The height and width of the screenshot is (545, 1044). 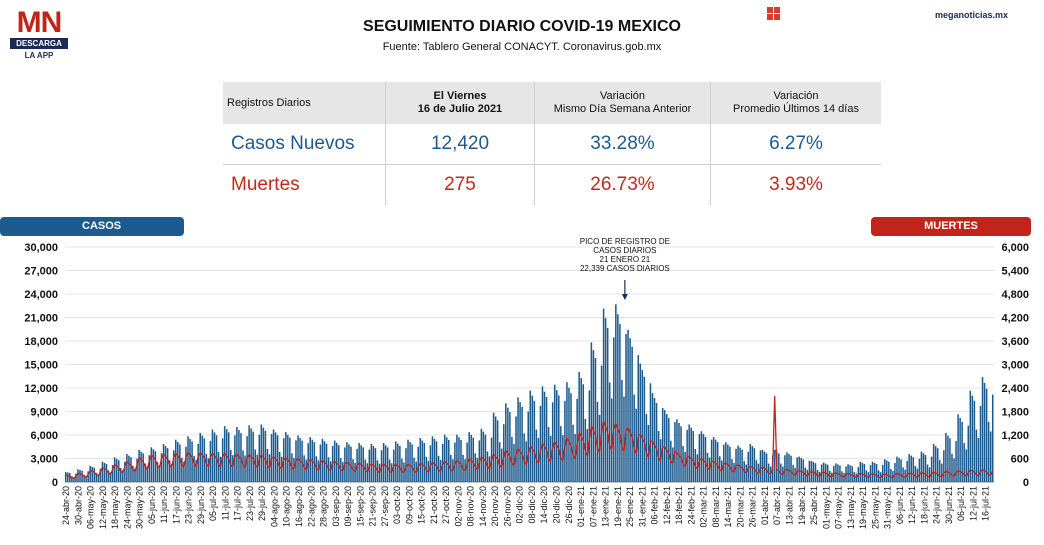 What do you see at coordinates (446, 505) in the screenshot?
I see `x-tick-label: 27-oct-20` at bounding box center [446, 505].